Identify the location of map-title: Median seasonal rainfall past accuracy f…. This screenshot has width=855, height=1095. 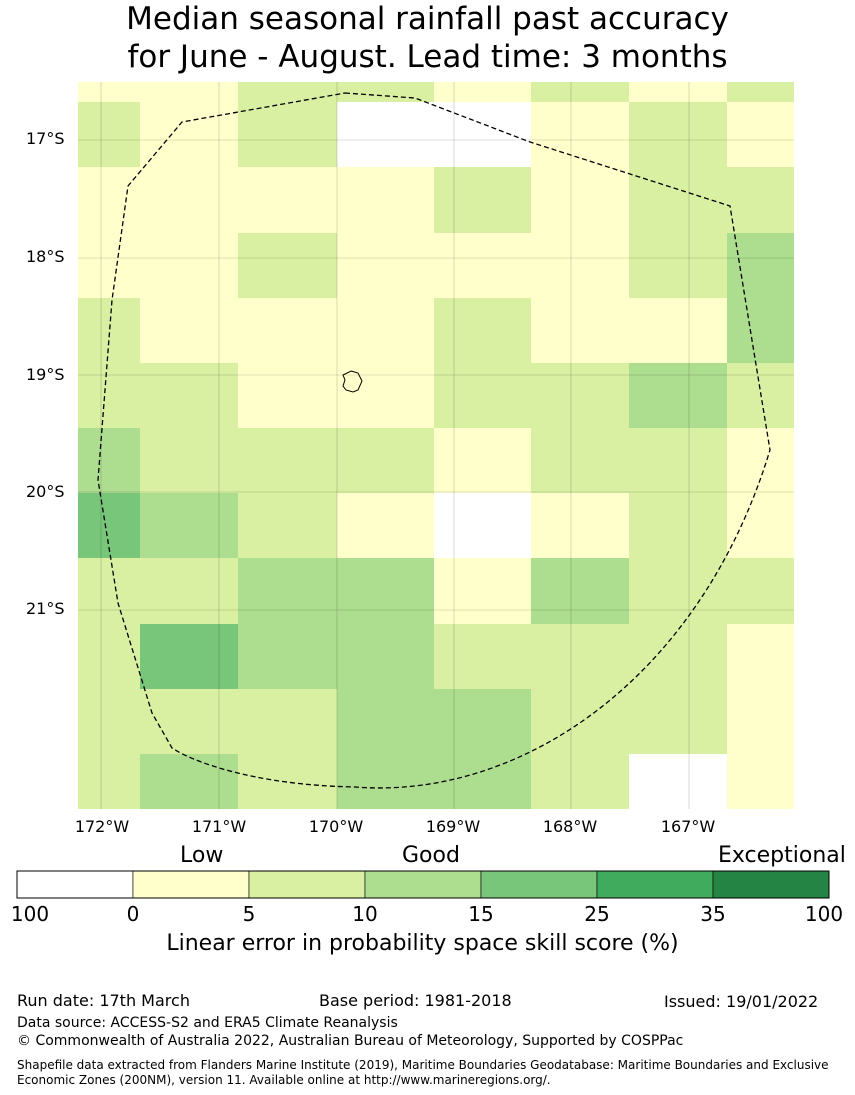
(427, 38).